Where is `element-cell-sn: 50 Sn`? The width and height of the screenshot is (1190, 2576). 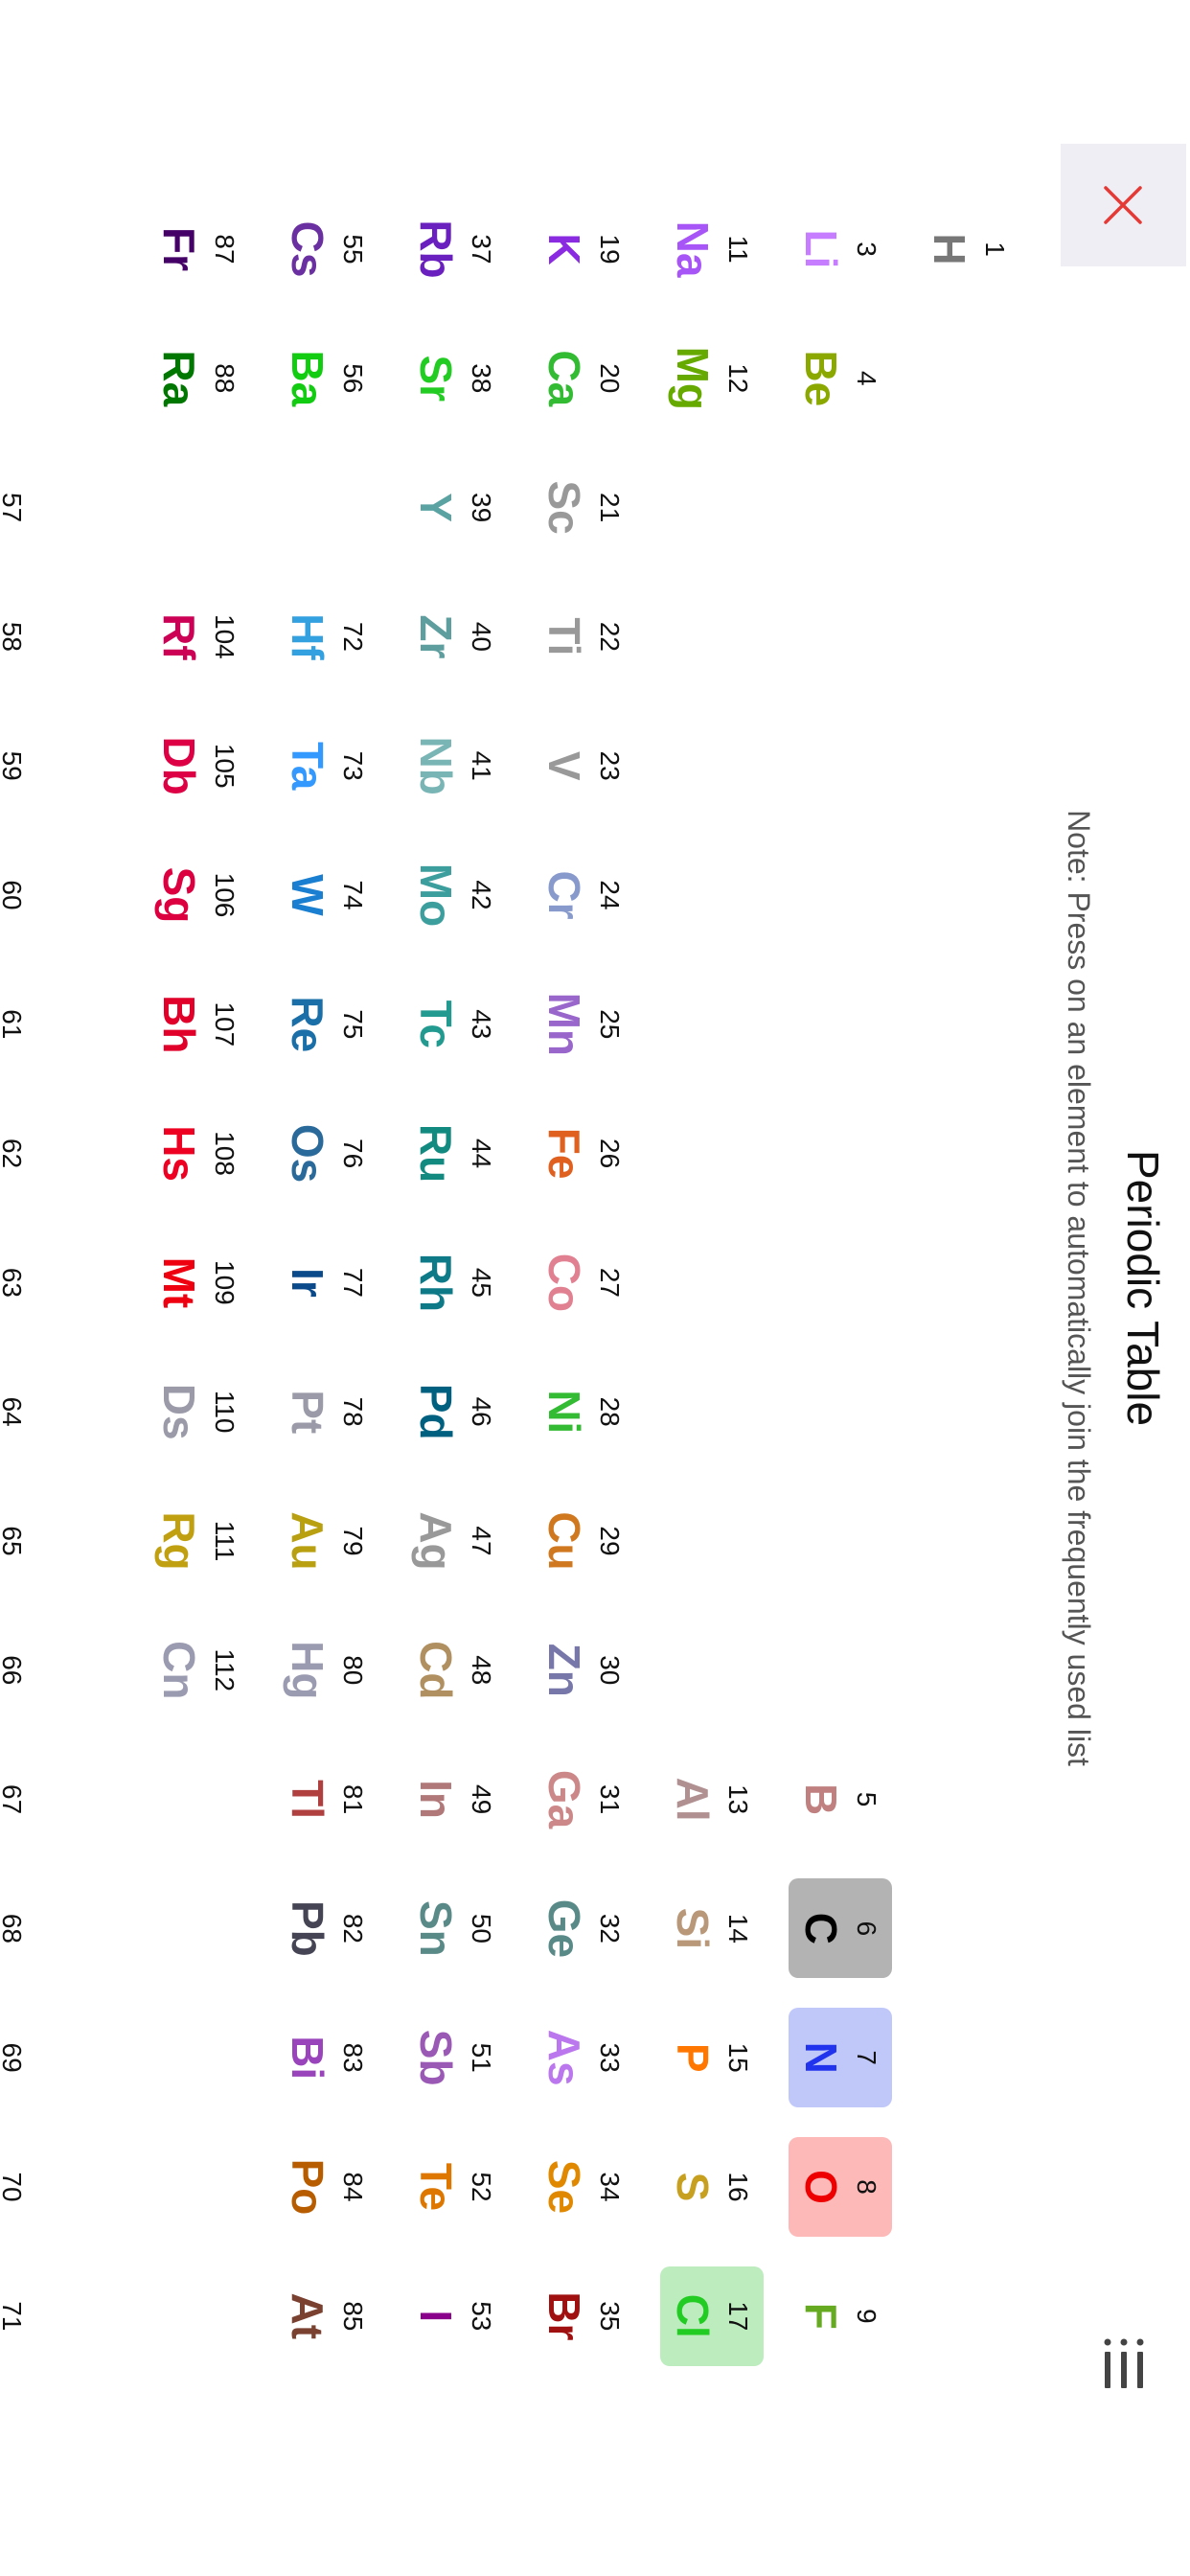 element-cell-sn: 50 Sn is located at coordinates (455, 1928).